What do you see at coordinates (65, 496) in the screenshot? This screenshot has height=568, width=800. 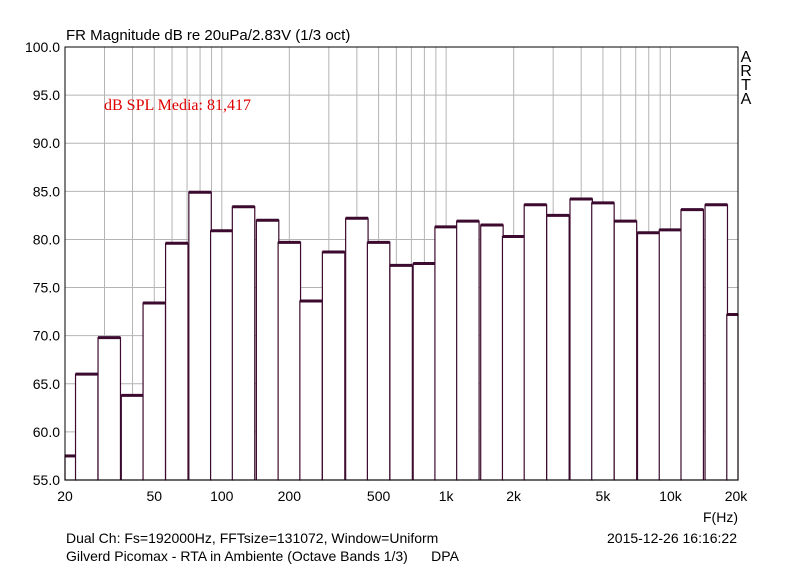 I see `x-tick-label: 20` at bounding box center [65, 496].